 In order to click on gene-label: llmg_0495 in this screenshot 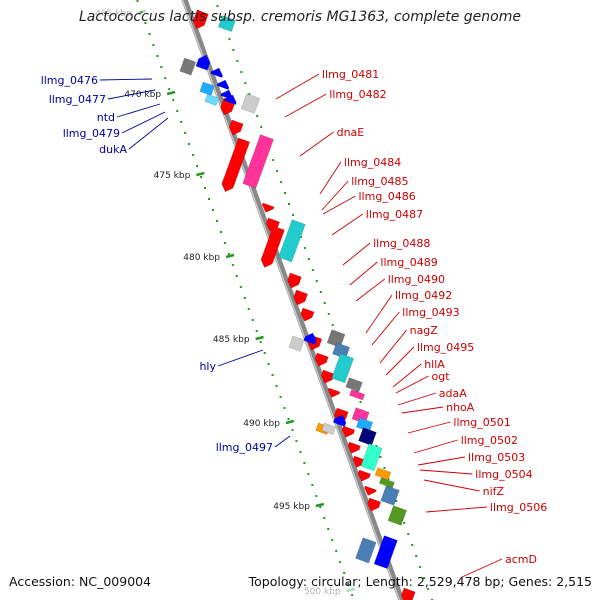, I will do `click(445, 347)`.